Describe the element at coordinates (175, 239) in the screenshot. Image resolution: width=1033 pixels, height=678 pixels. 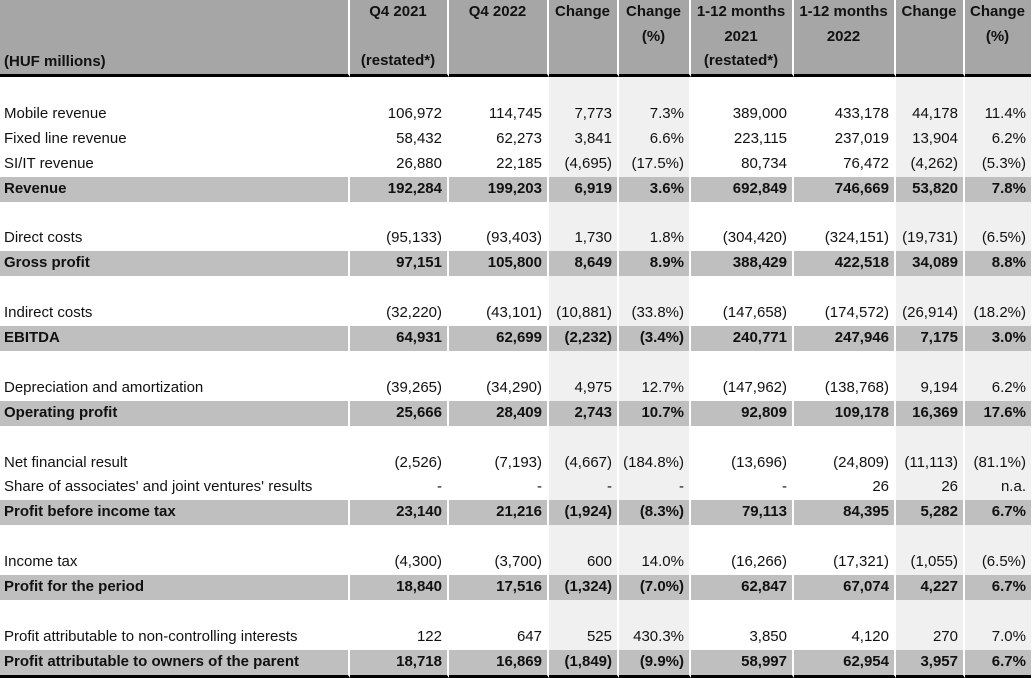
I see `row-label: Direct costs` at that location.